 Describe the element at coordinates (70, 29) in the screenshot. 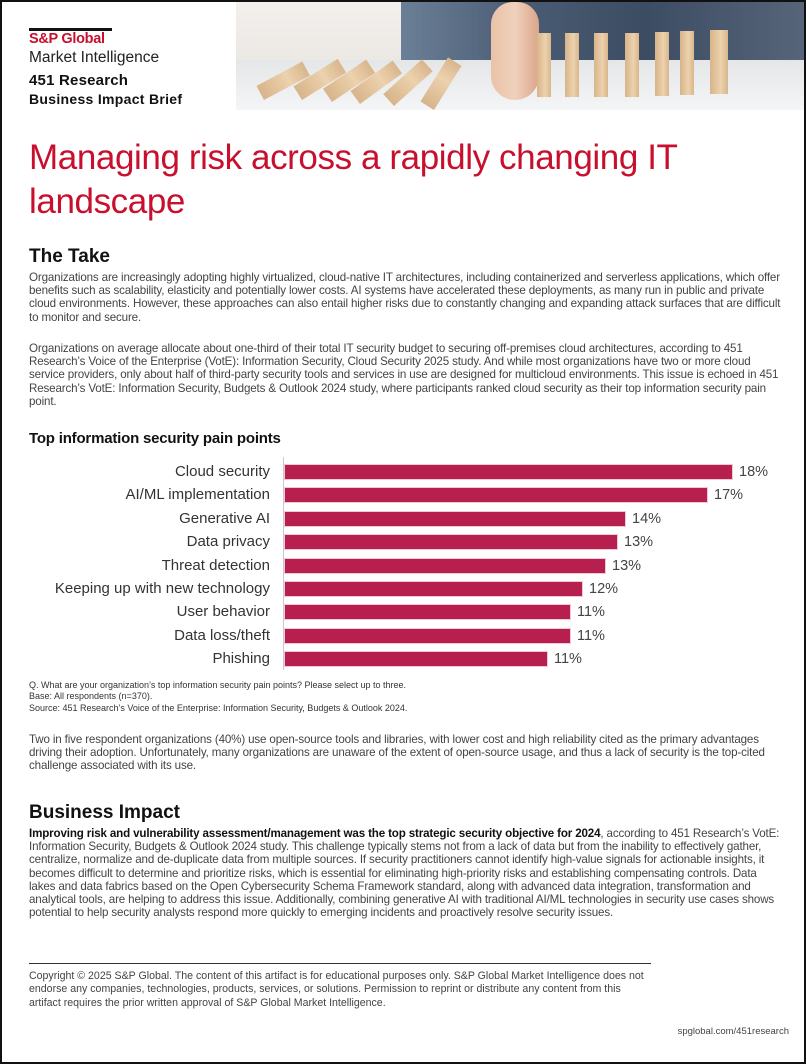

I see `logo-rule` at that location.